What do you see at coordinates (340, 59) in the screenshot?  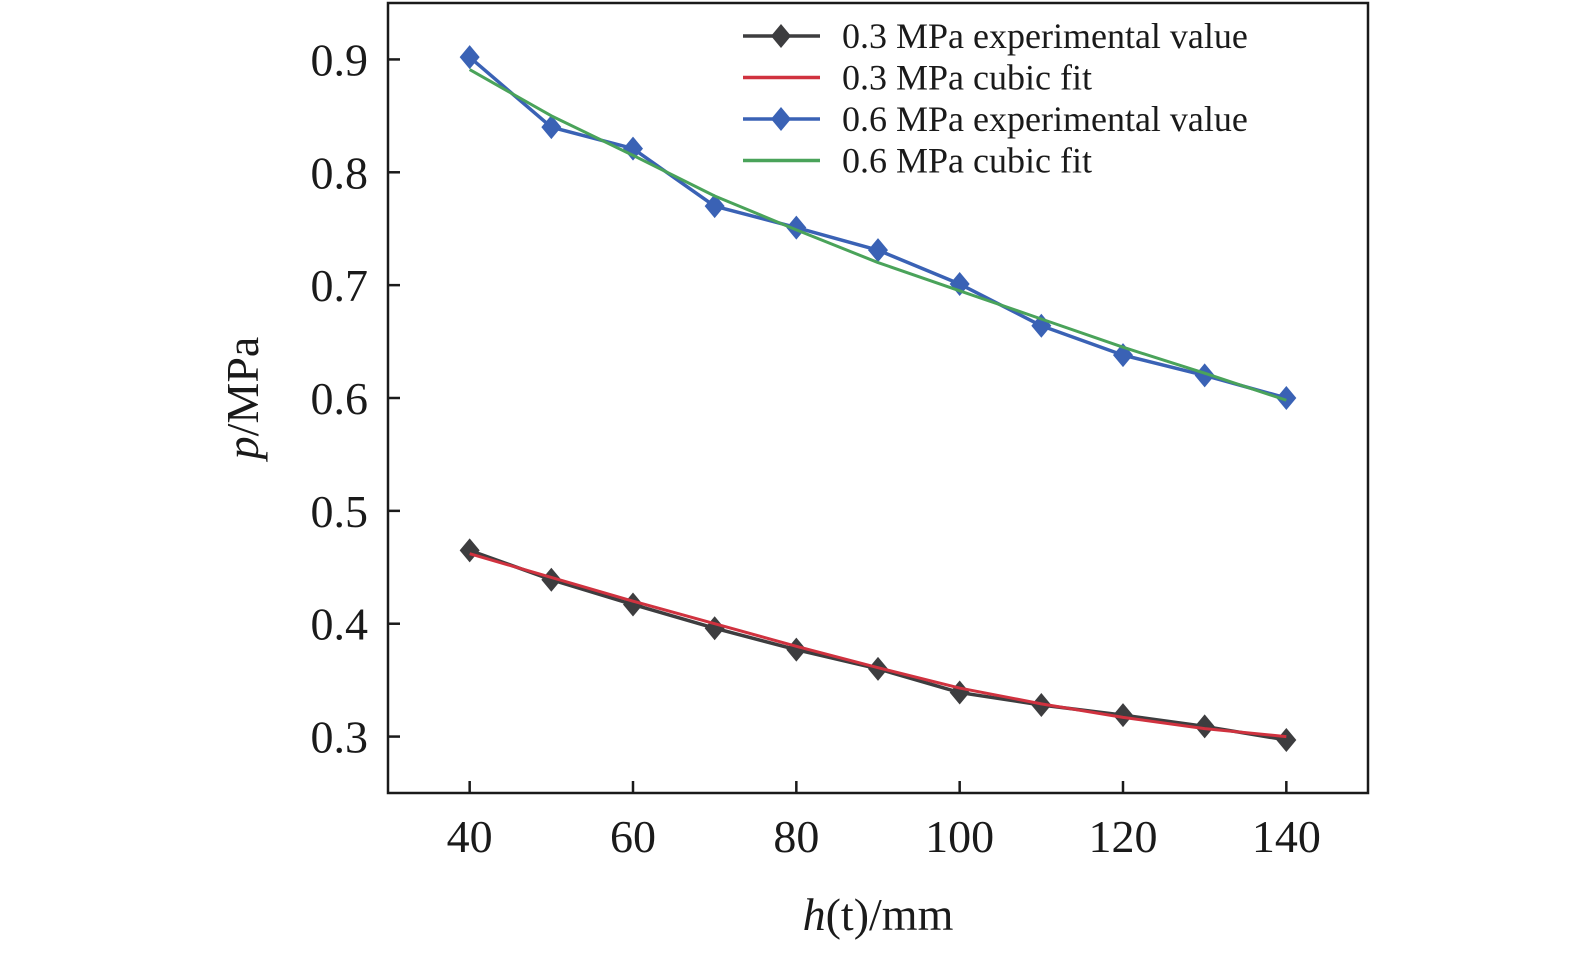 I see `y-tick-label: 0.9` at bounding box center [340, 59].